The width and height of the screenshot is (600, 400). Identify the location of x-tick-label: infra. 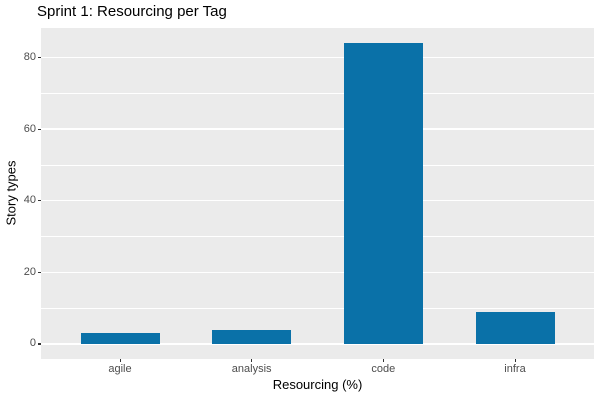
(515, 369).